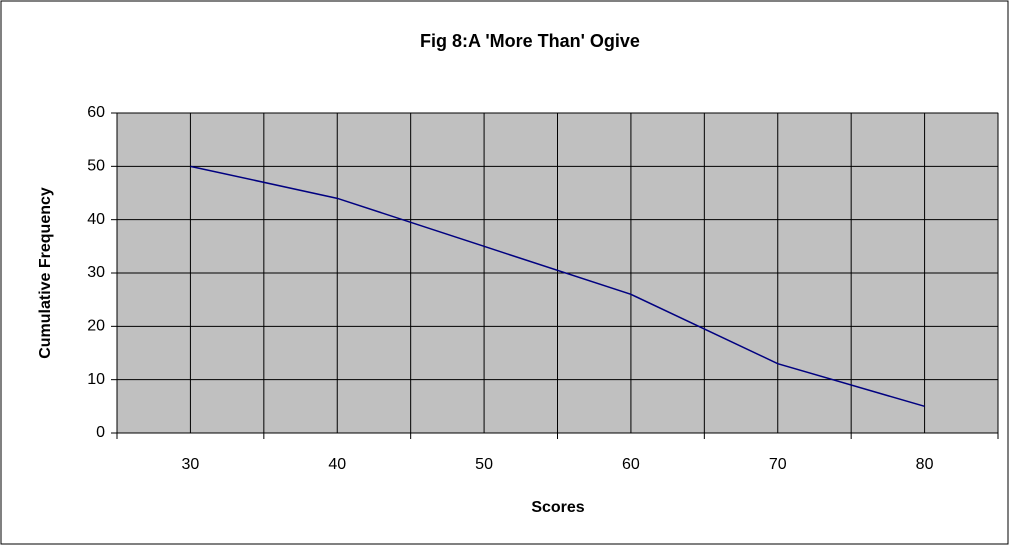  What do you see at coordinates (96, 326) in the screenshot?
I see `y-tick-label: 20` at bounding box center [96, 326].